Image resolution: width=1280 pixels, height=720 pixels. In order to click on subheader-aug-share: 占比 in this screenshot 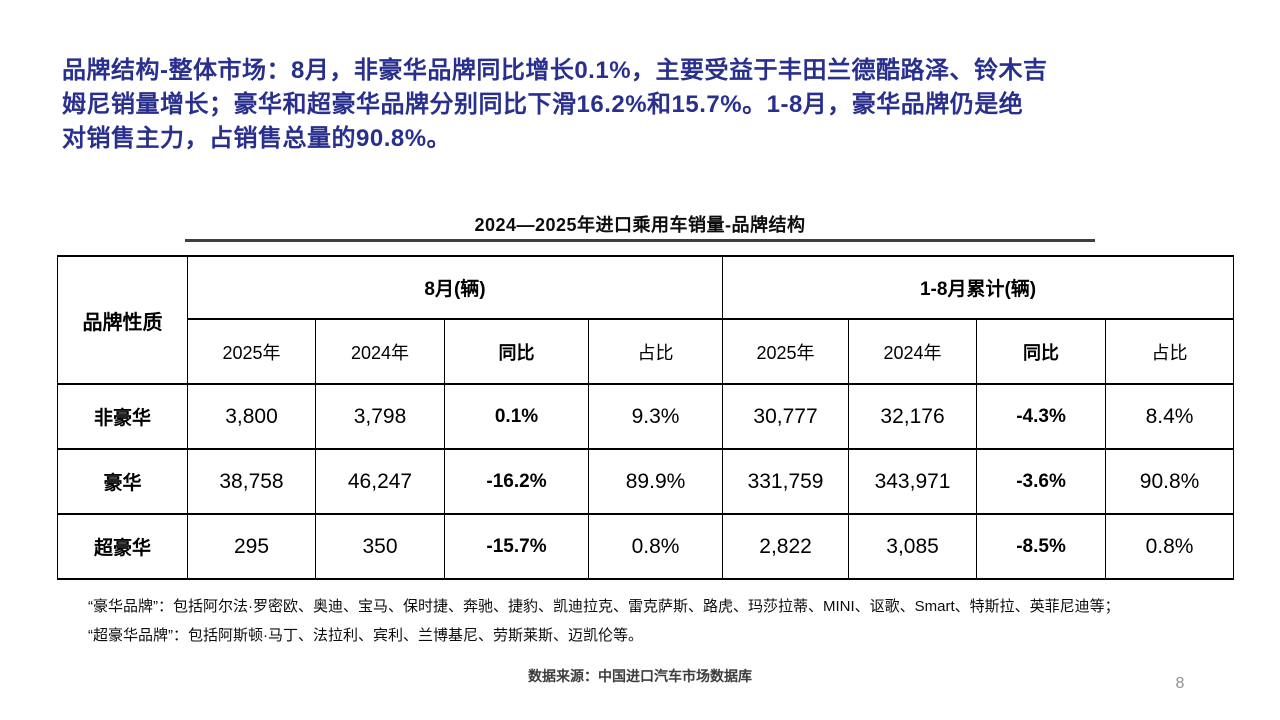, I will do `click(655, 351)`.